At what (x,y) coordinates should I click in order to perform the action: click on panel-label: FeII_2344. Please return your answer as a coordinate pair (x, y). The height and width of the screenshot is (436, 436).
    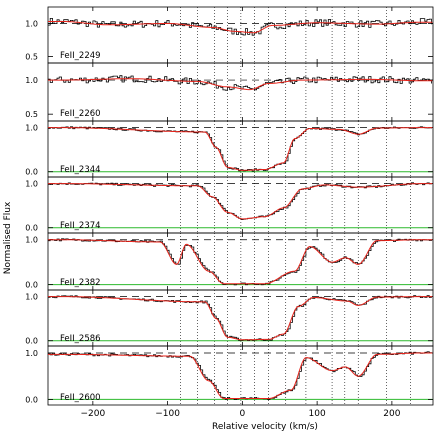
    Looking at the image, I should click on (80, 170).